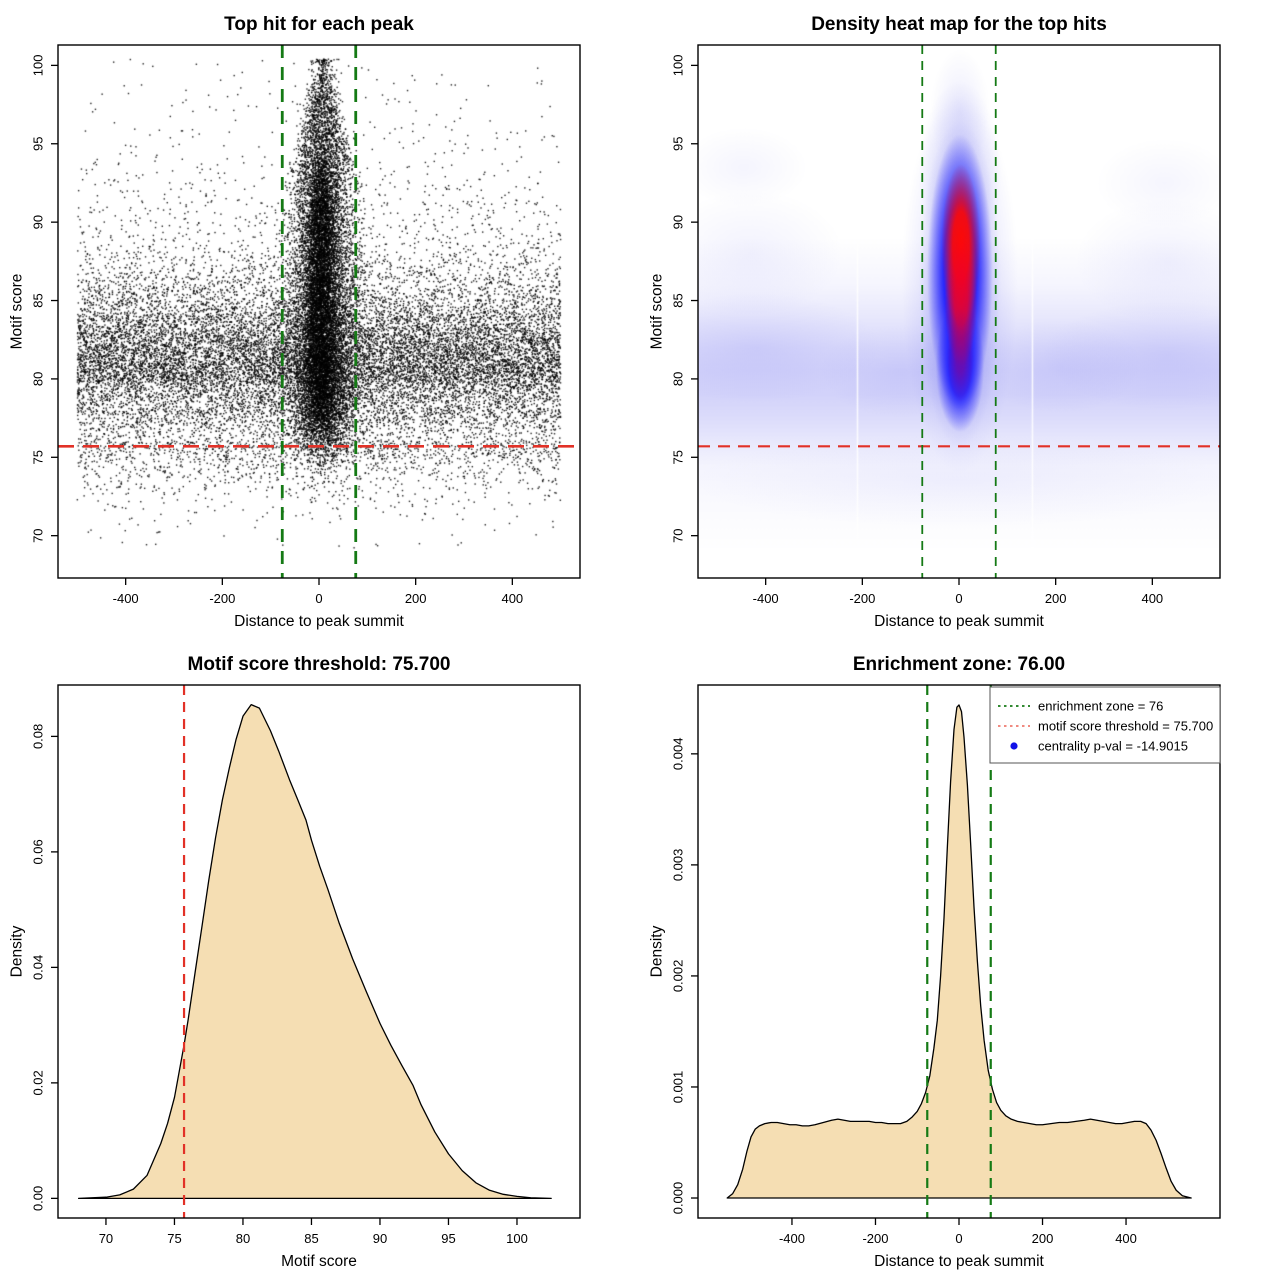 The height and width of the screenshot is (1280, 1280). What do you see at coordinates (678, 1087) in the screenshot?
I see `y-tick-label: 0.001` at bounding box center [678, 1087].